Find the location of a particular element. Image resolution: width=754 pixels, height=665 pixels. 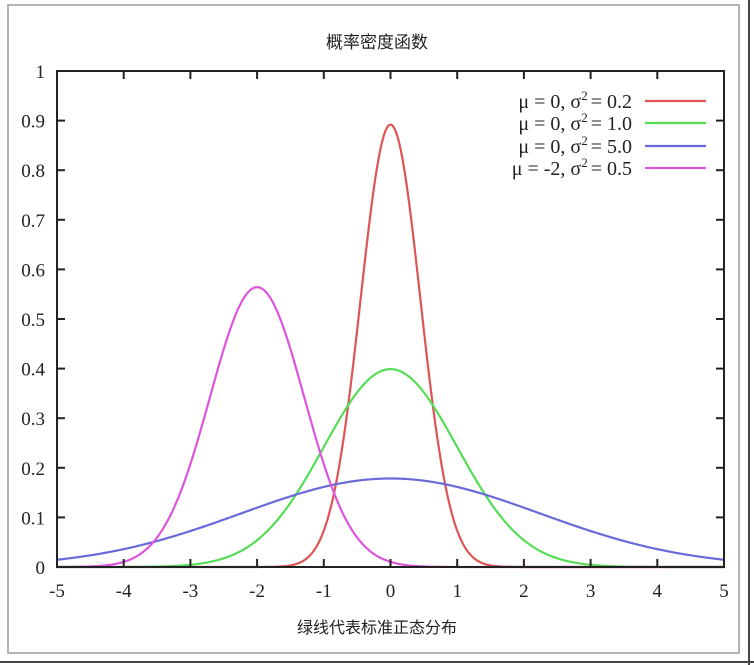

x-tick-label: 4 is located at coordinates (658, 591).